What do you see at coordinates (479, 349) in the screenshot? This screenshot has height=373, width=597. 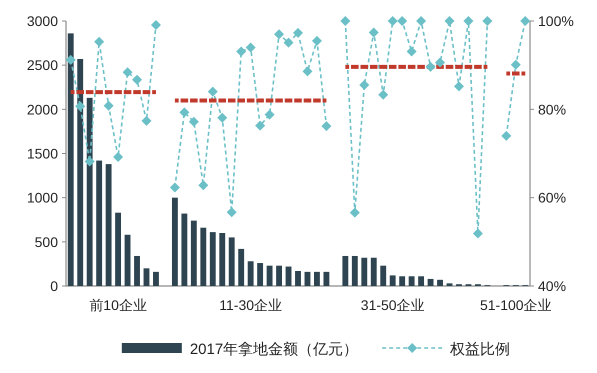 I see `legend-label: 权益比例` at bounding box center [479, 349].